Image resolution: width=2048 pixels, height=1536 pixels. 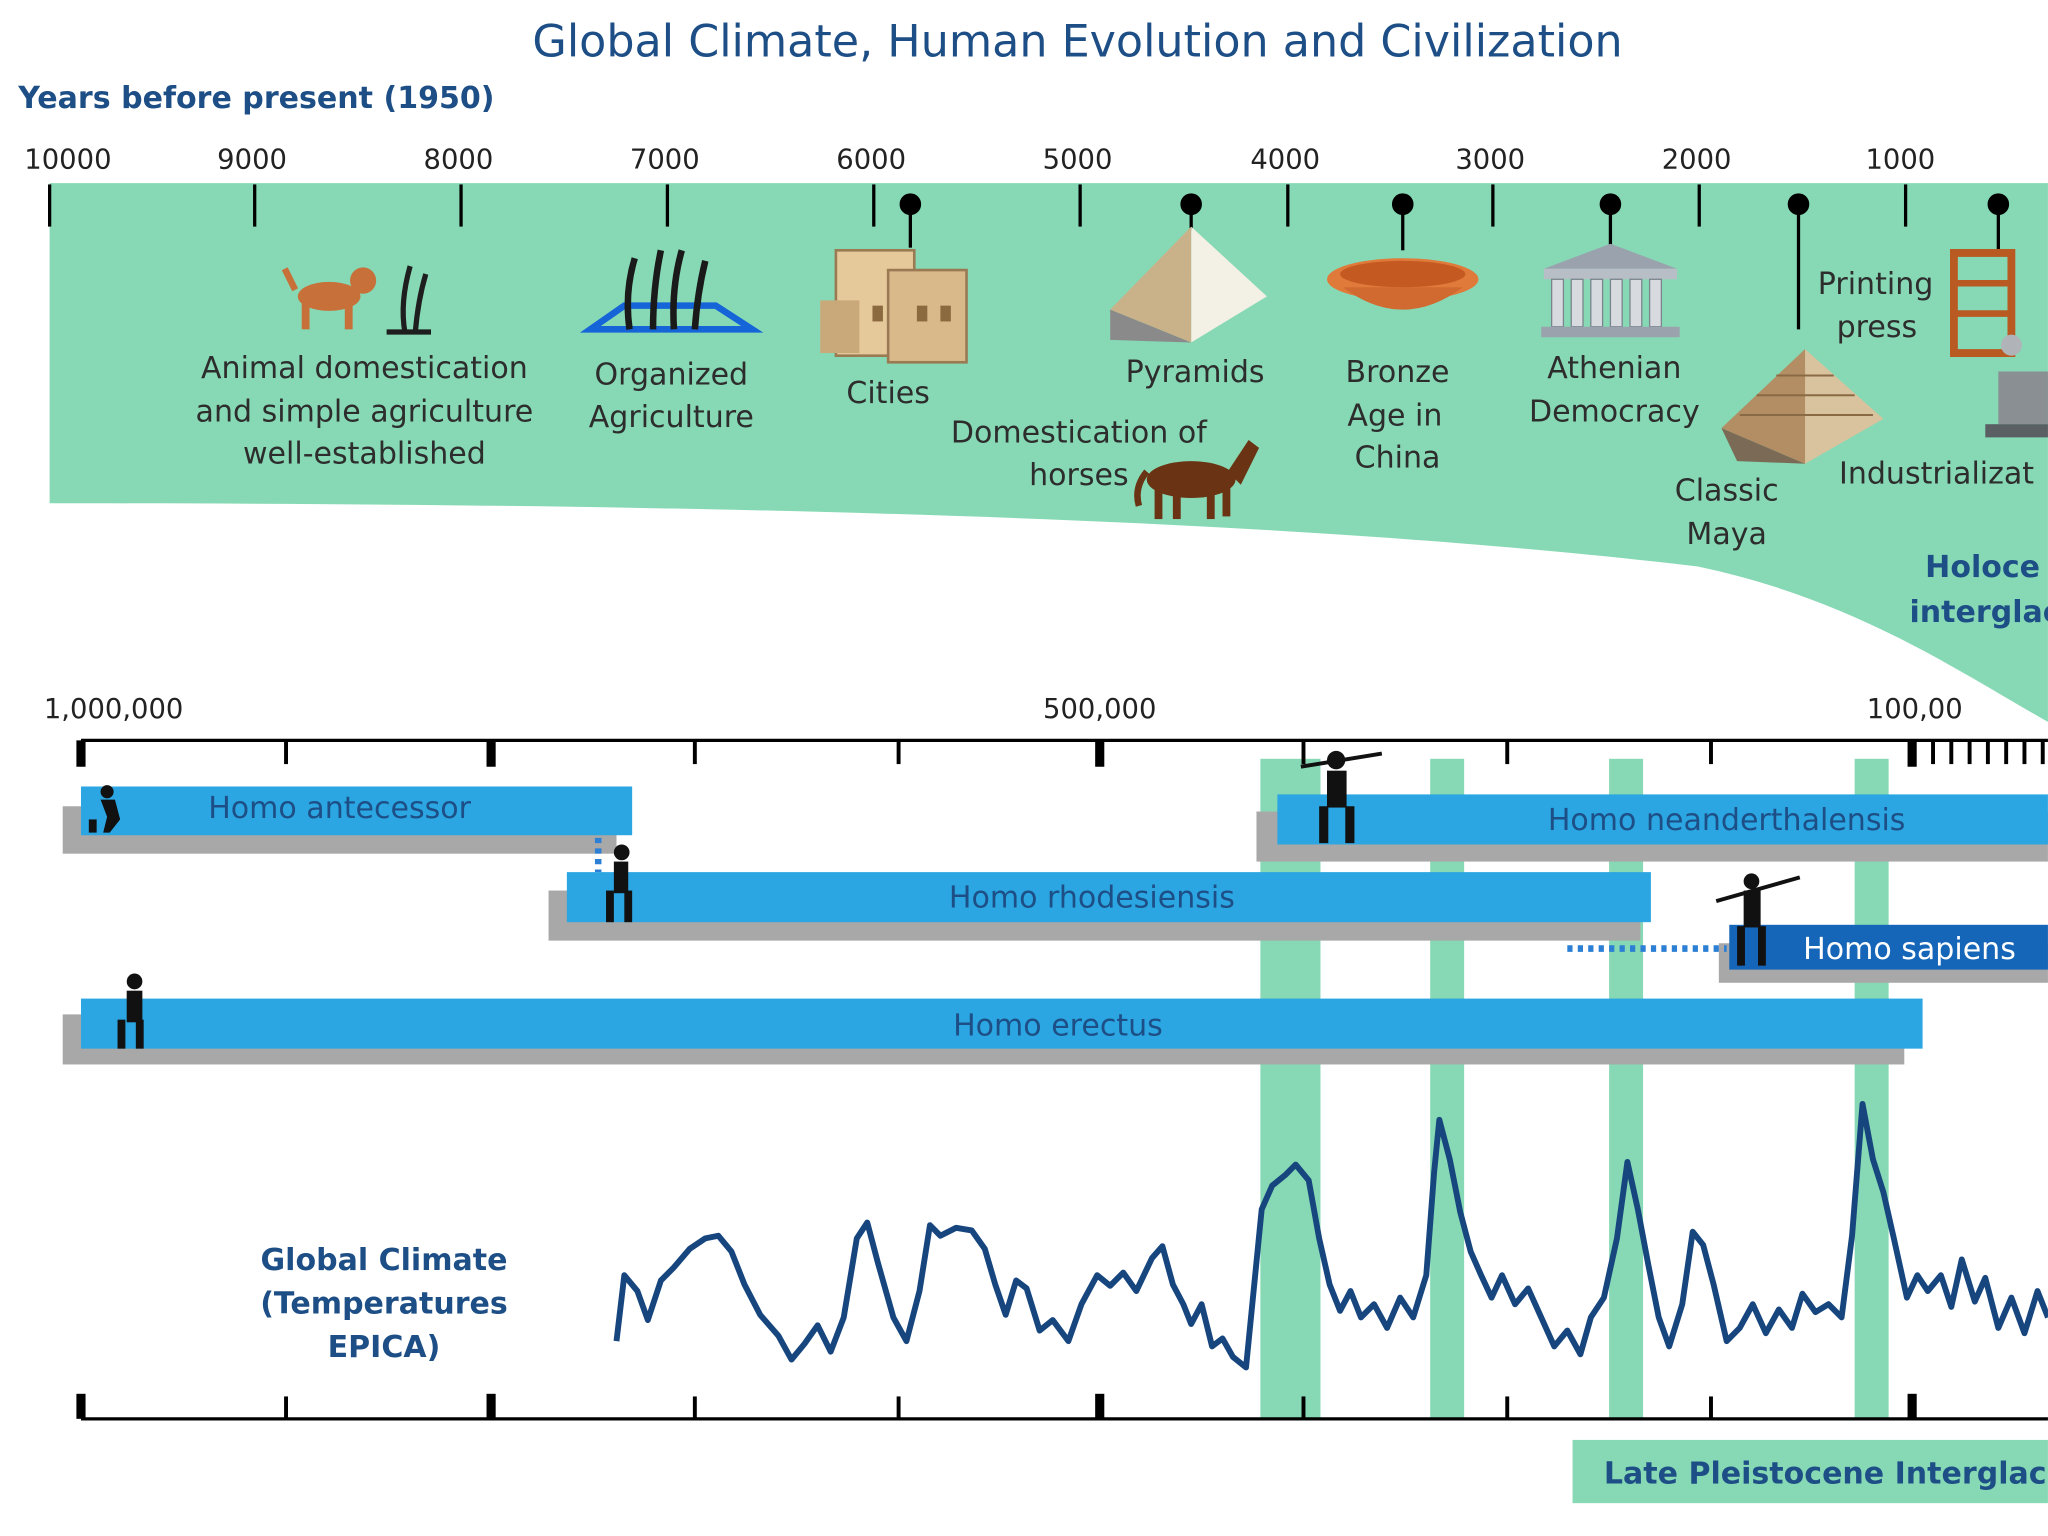 I want to click on climate-temperature-curve, so click(x=1330, y=1236).